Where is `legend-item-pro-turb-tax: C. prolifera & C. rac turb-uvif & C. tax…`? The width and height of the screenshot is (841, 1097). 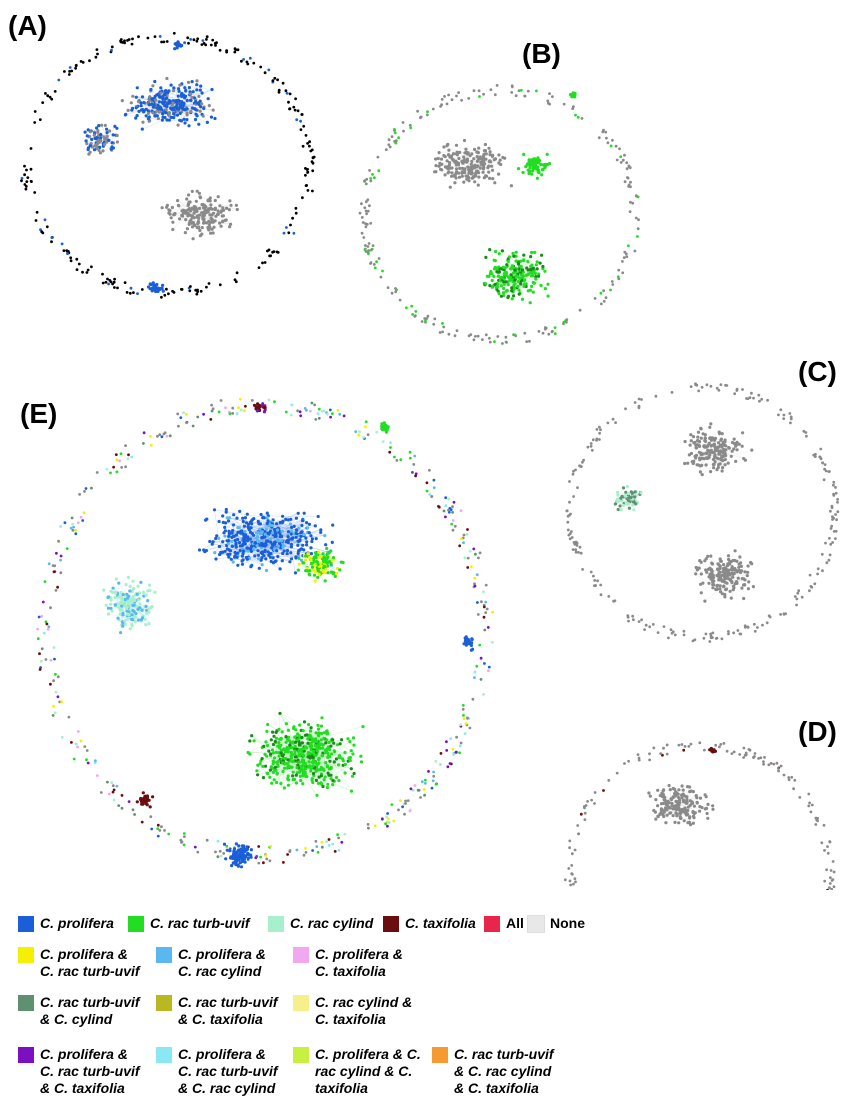 legend-item-pro-turb-tax: C. prolifera & C. rac turb-uvif & C. tax… is located at coordinates (79, 1071).